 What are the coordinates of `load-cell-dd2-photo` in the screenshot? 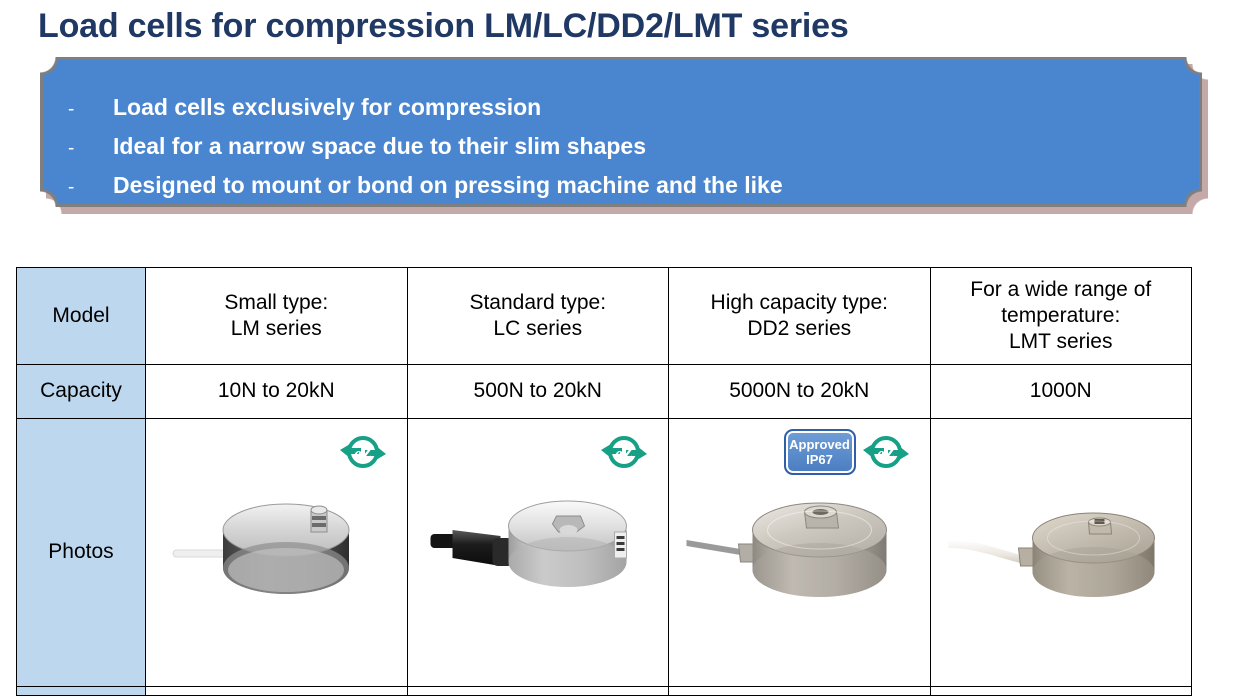 It's located at (787, 549).